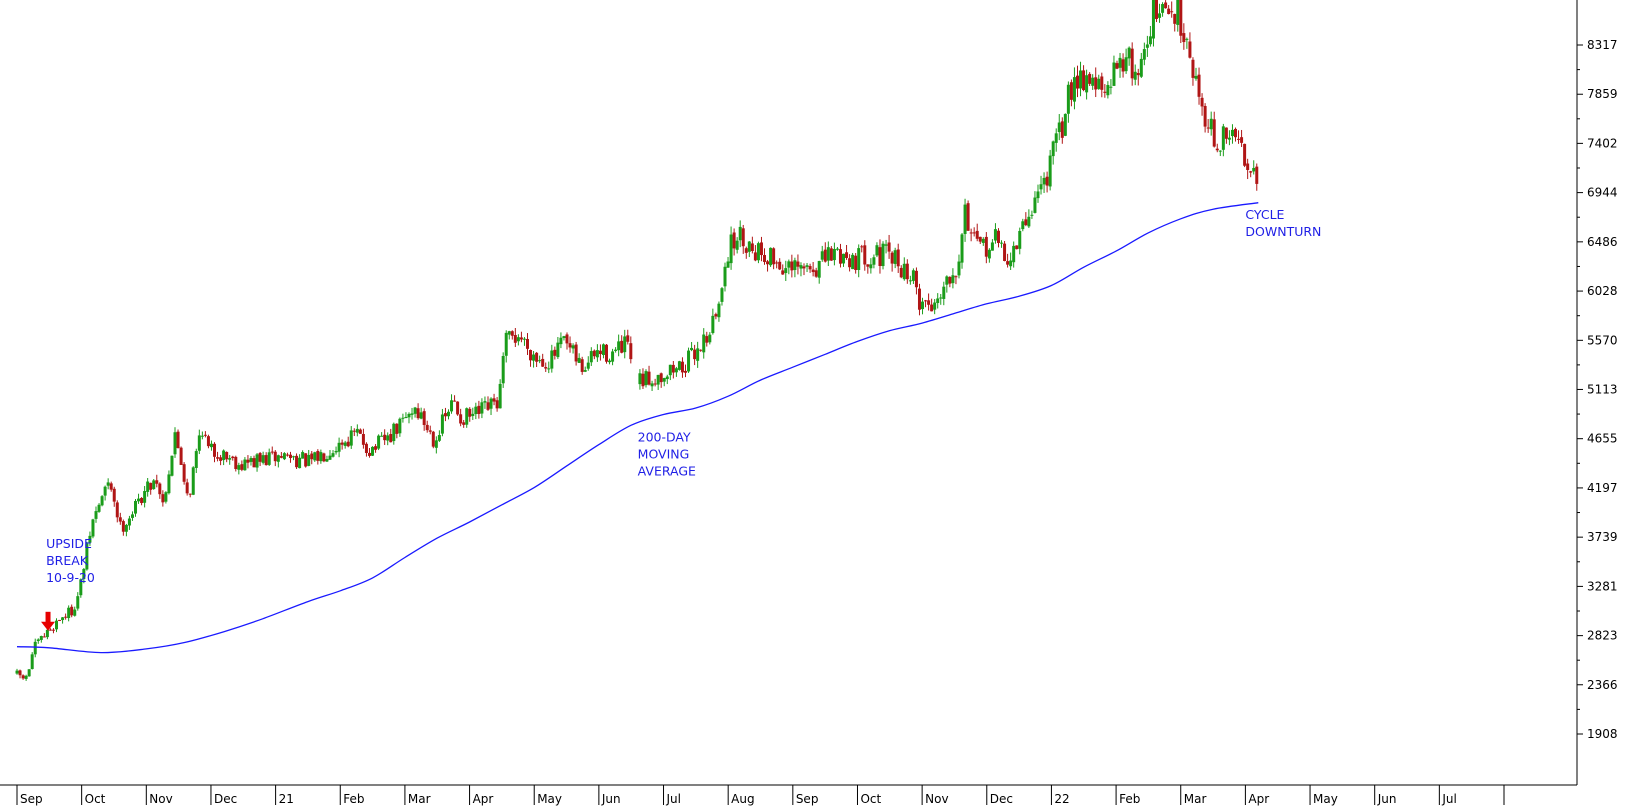 This screenshot has width=1631, height=808. I want to click on x-tick-label: Mar, so click(419, 799).